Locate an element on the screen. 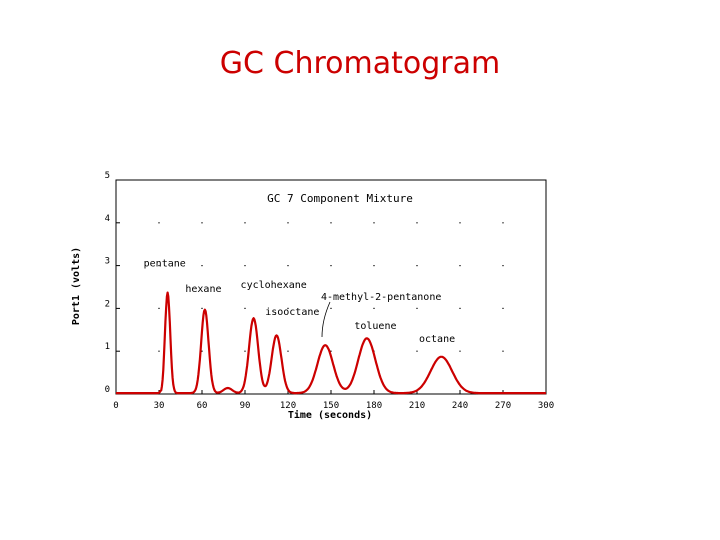 This screenshot has width=720, height=540. y-tick-label: 1 is located at coordinates (107, 347).